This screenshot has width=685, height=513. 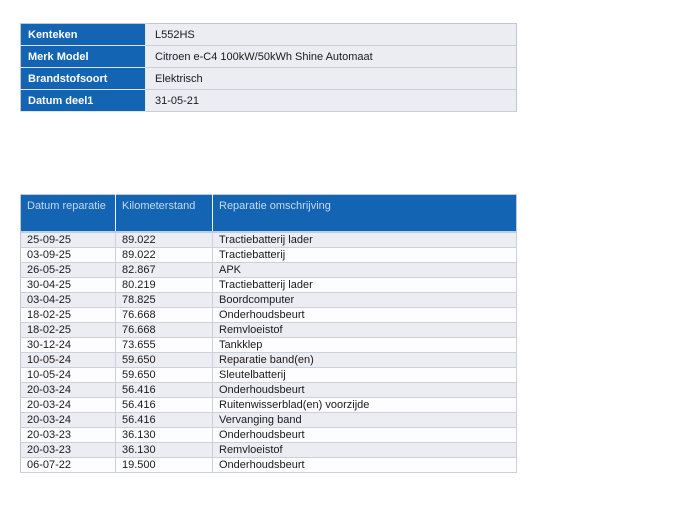 I want to click on repair-date-cell: 03-09-25, so click(x=68, y=255).